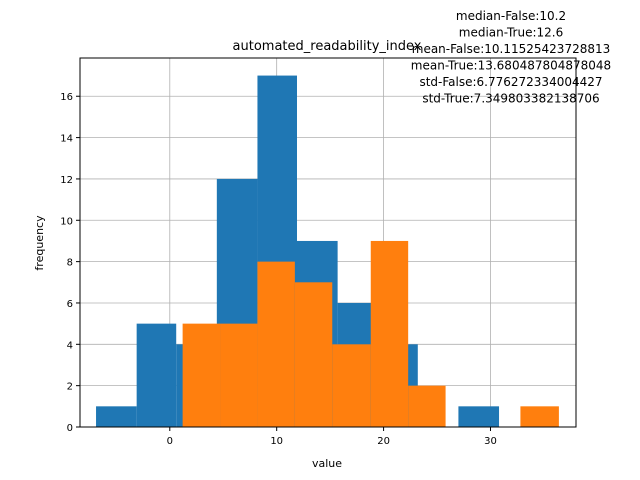 Image resolution: width=640 pixels, height=480 pixels. What do you see at coordinates (66, 180) in the screenshot?
I see `y-tick-label: 12` at bounding box center [66, 180].